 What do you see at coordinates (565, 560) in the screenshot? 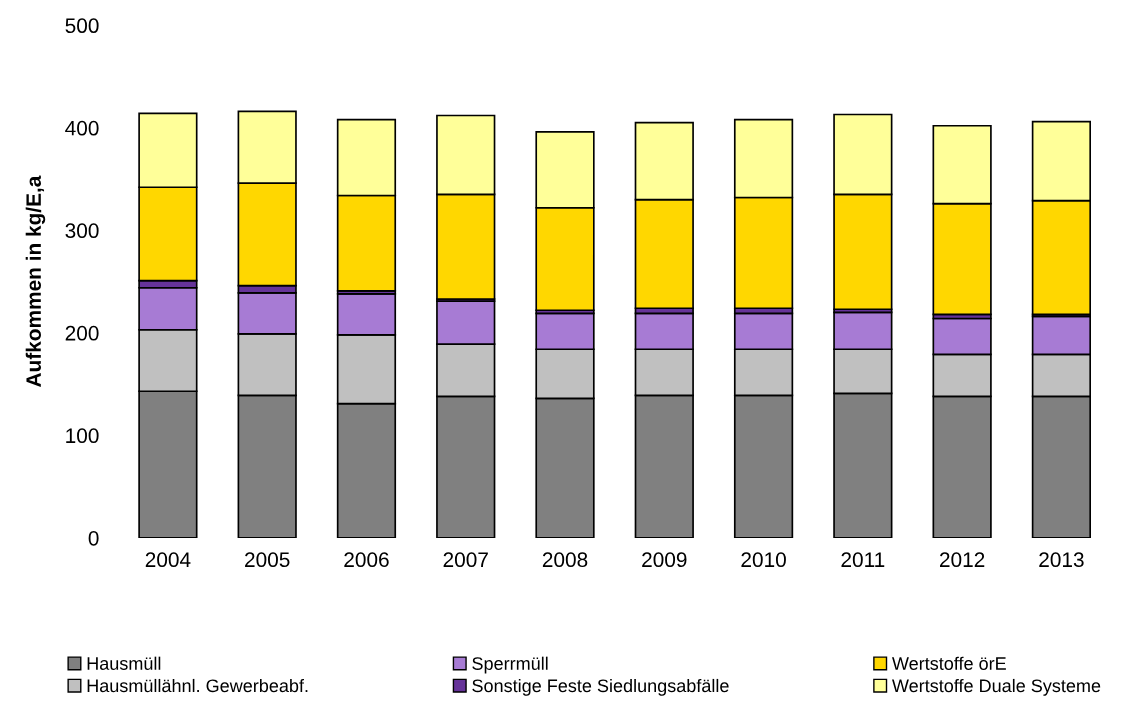
I see `x-tick-label: 2008` at bounding box center [565, 560].